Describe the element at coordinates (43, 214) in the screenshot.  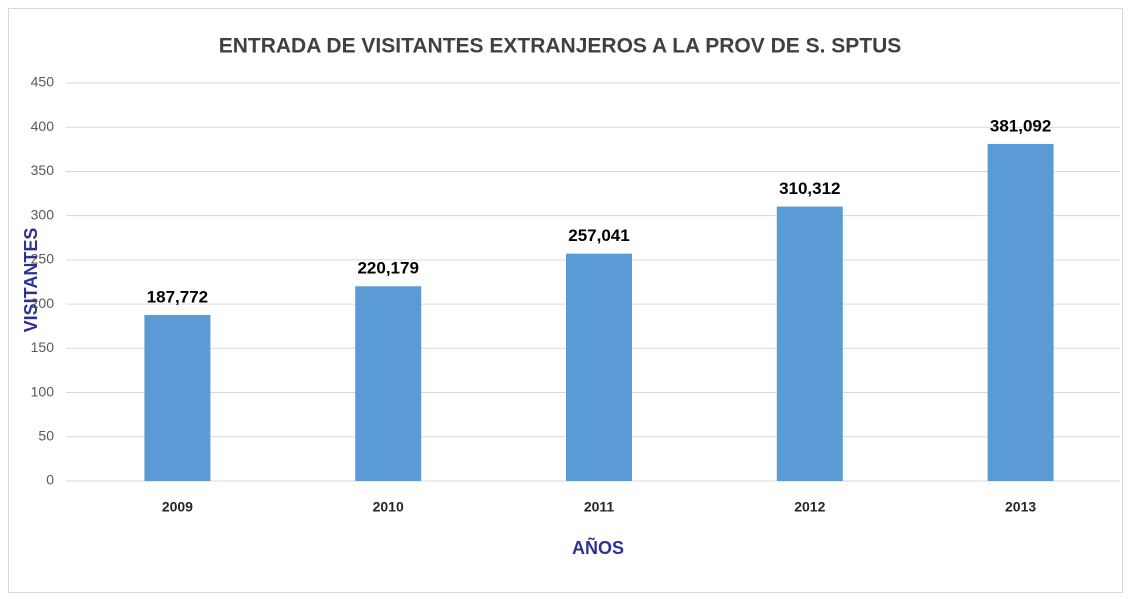
I see `y-tick-label: 300` at that location.